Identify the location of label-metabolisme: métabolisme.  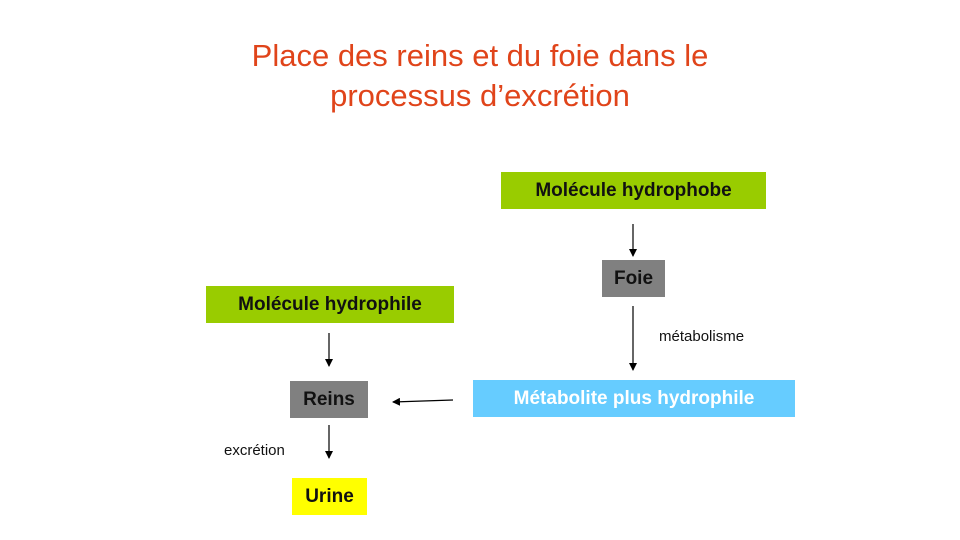
(702, 336).